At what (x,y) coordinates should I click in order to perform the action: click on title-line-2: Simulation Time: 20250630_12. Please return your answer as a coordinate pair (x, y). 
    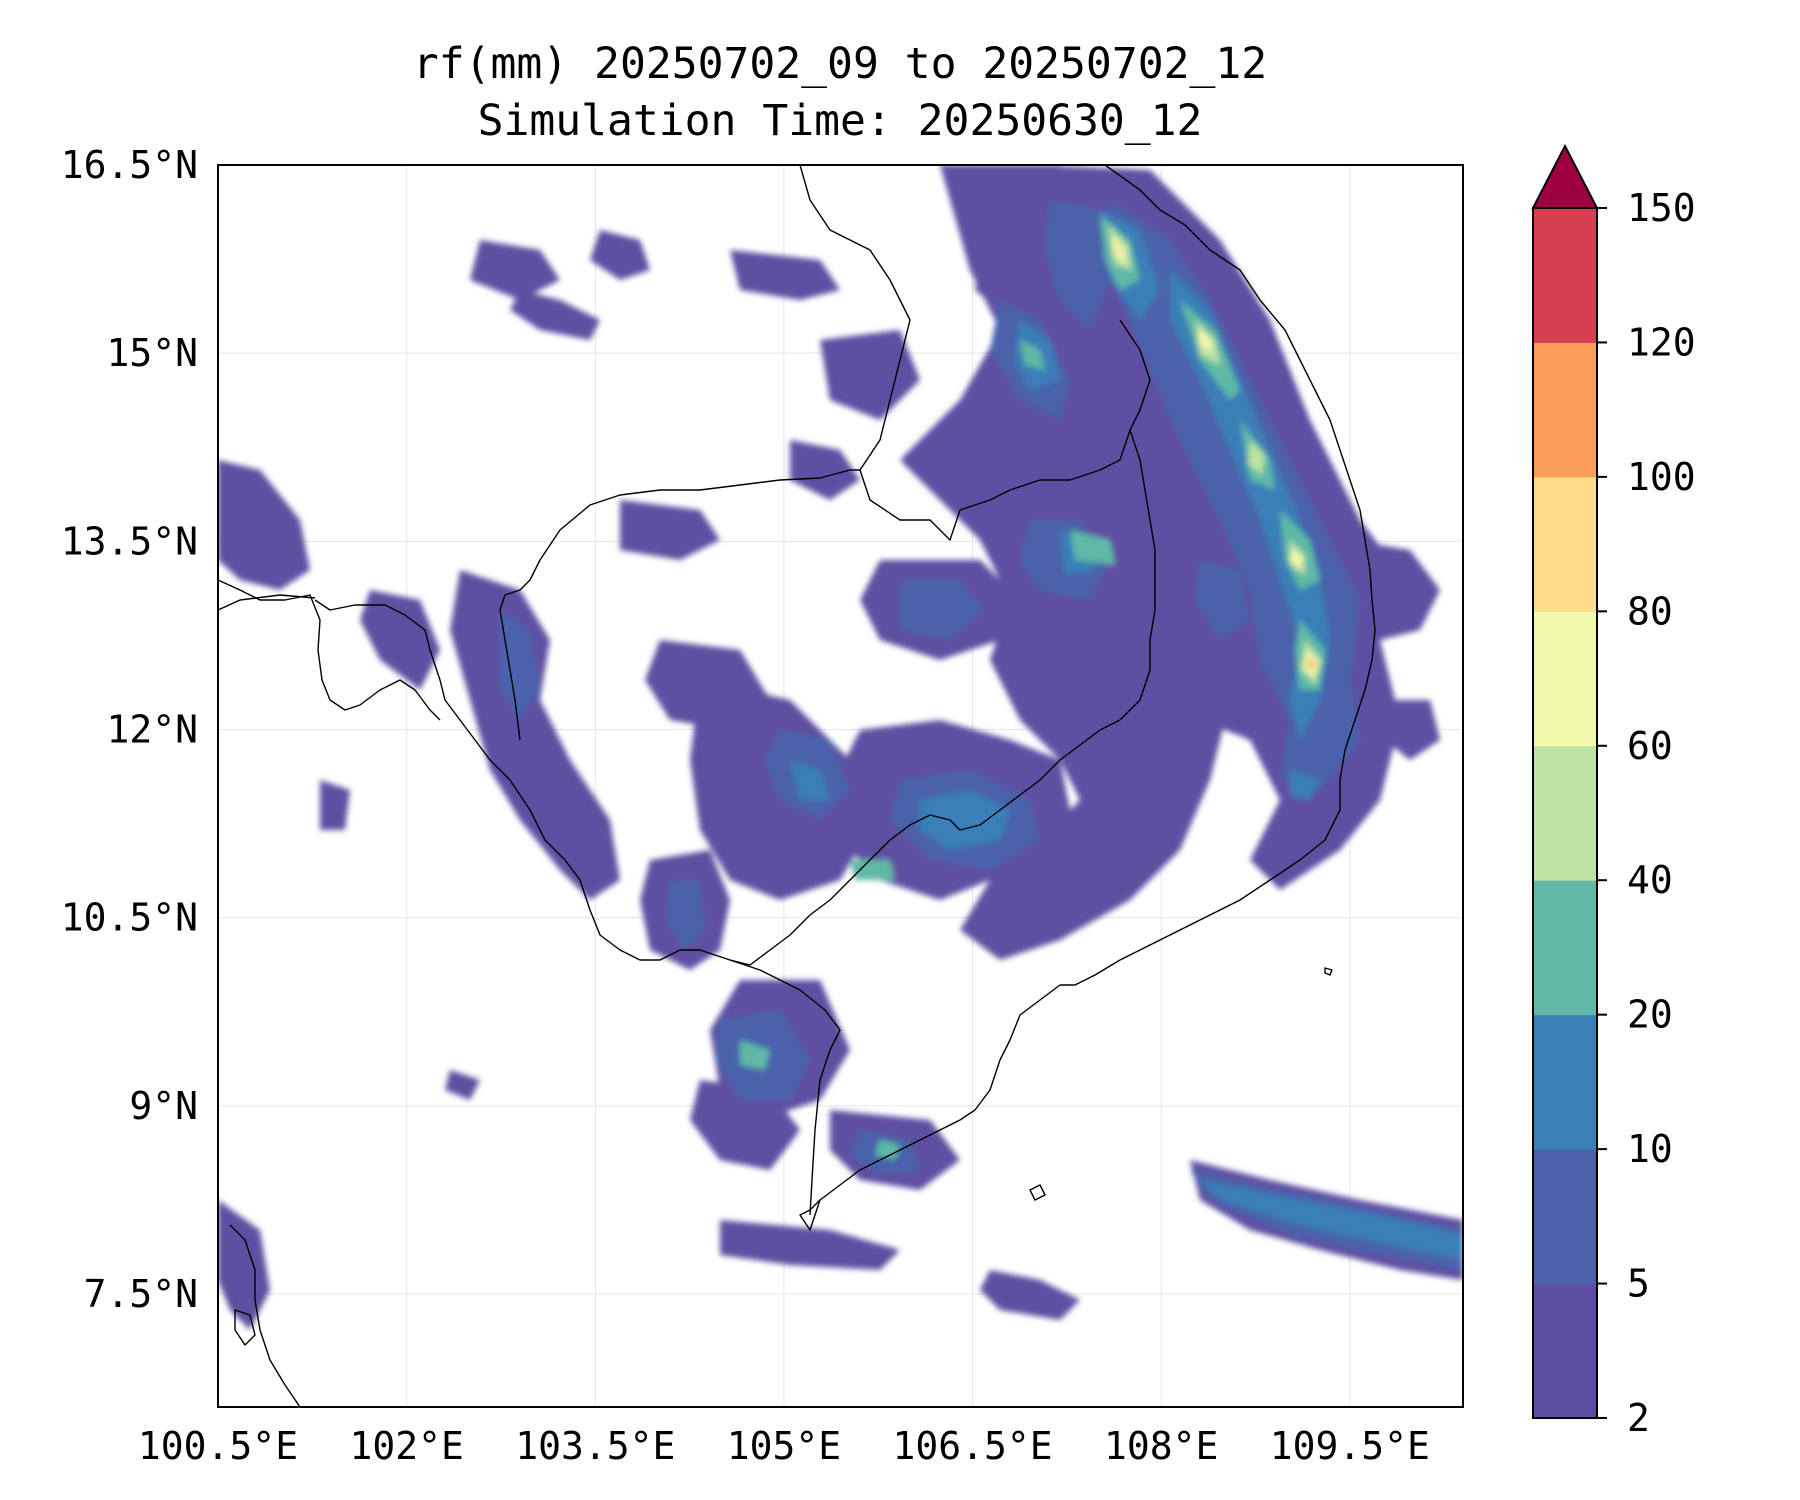
    Looking at the image, I should click on (840, 121).